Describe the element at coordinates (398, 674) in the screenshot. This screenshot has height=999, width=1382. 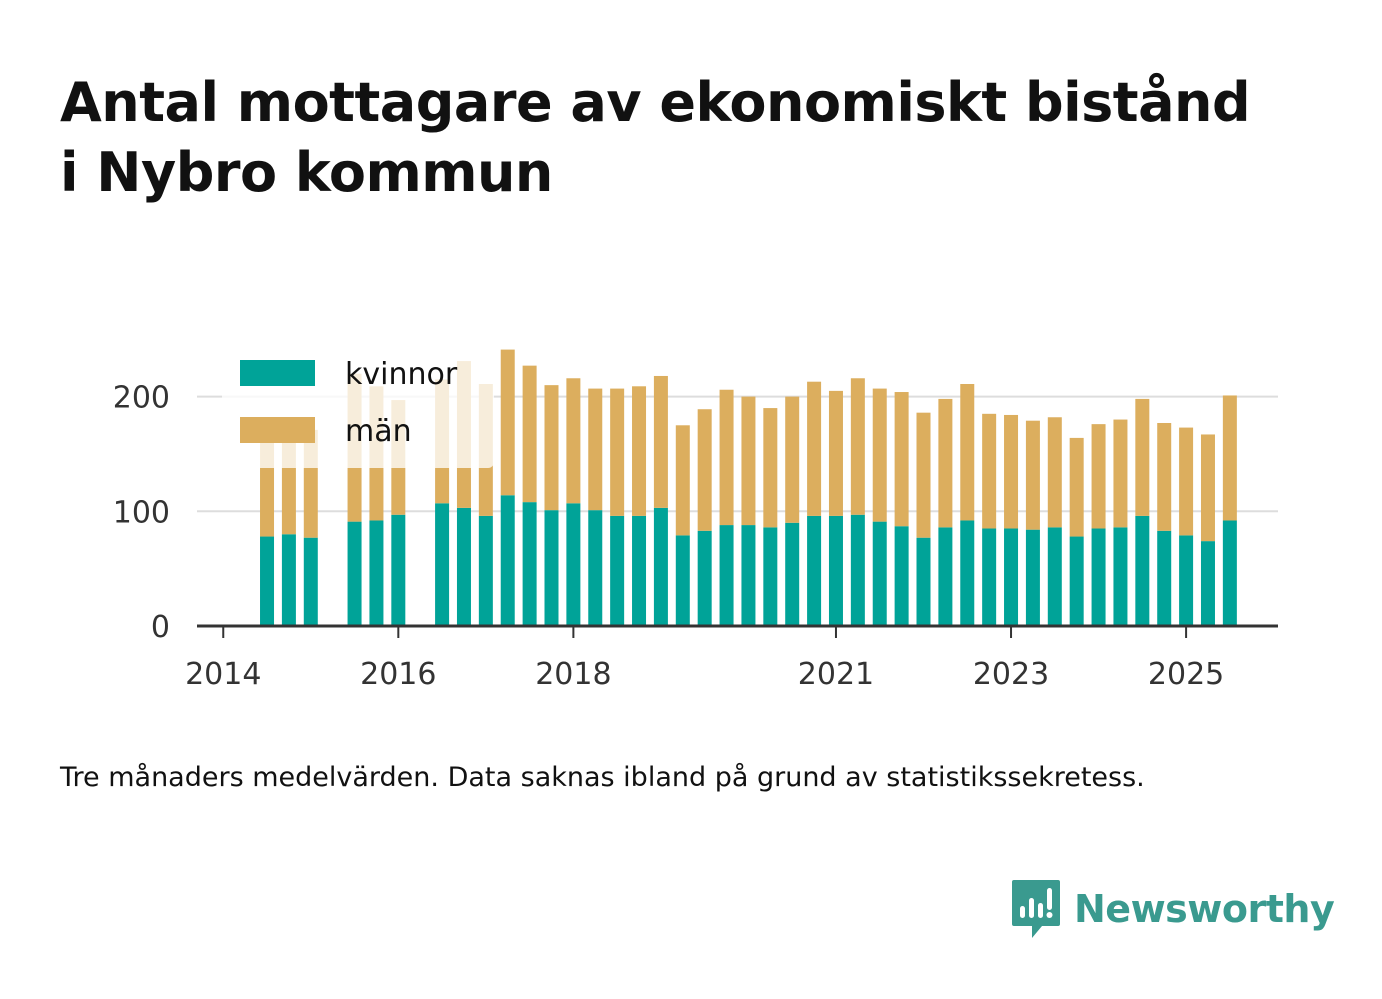
I see `x-tick-label: 2016` at that location.